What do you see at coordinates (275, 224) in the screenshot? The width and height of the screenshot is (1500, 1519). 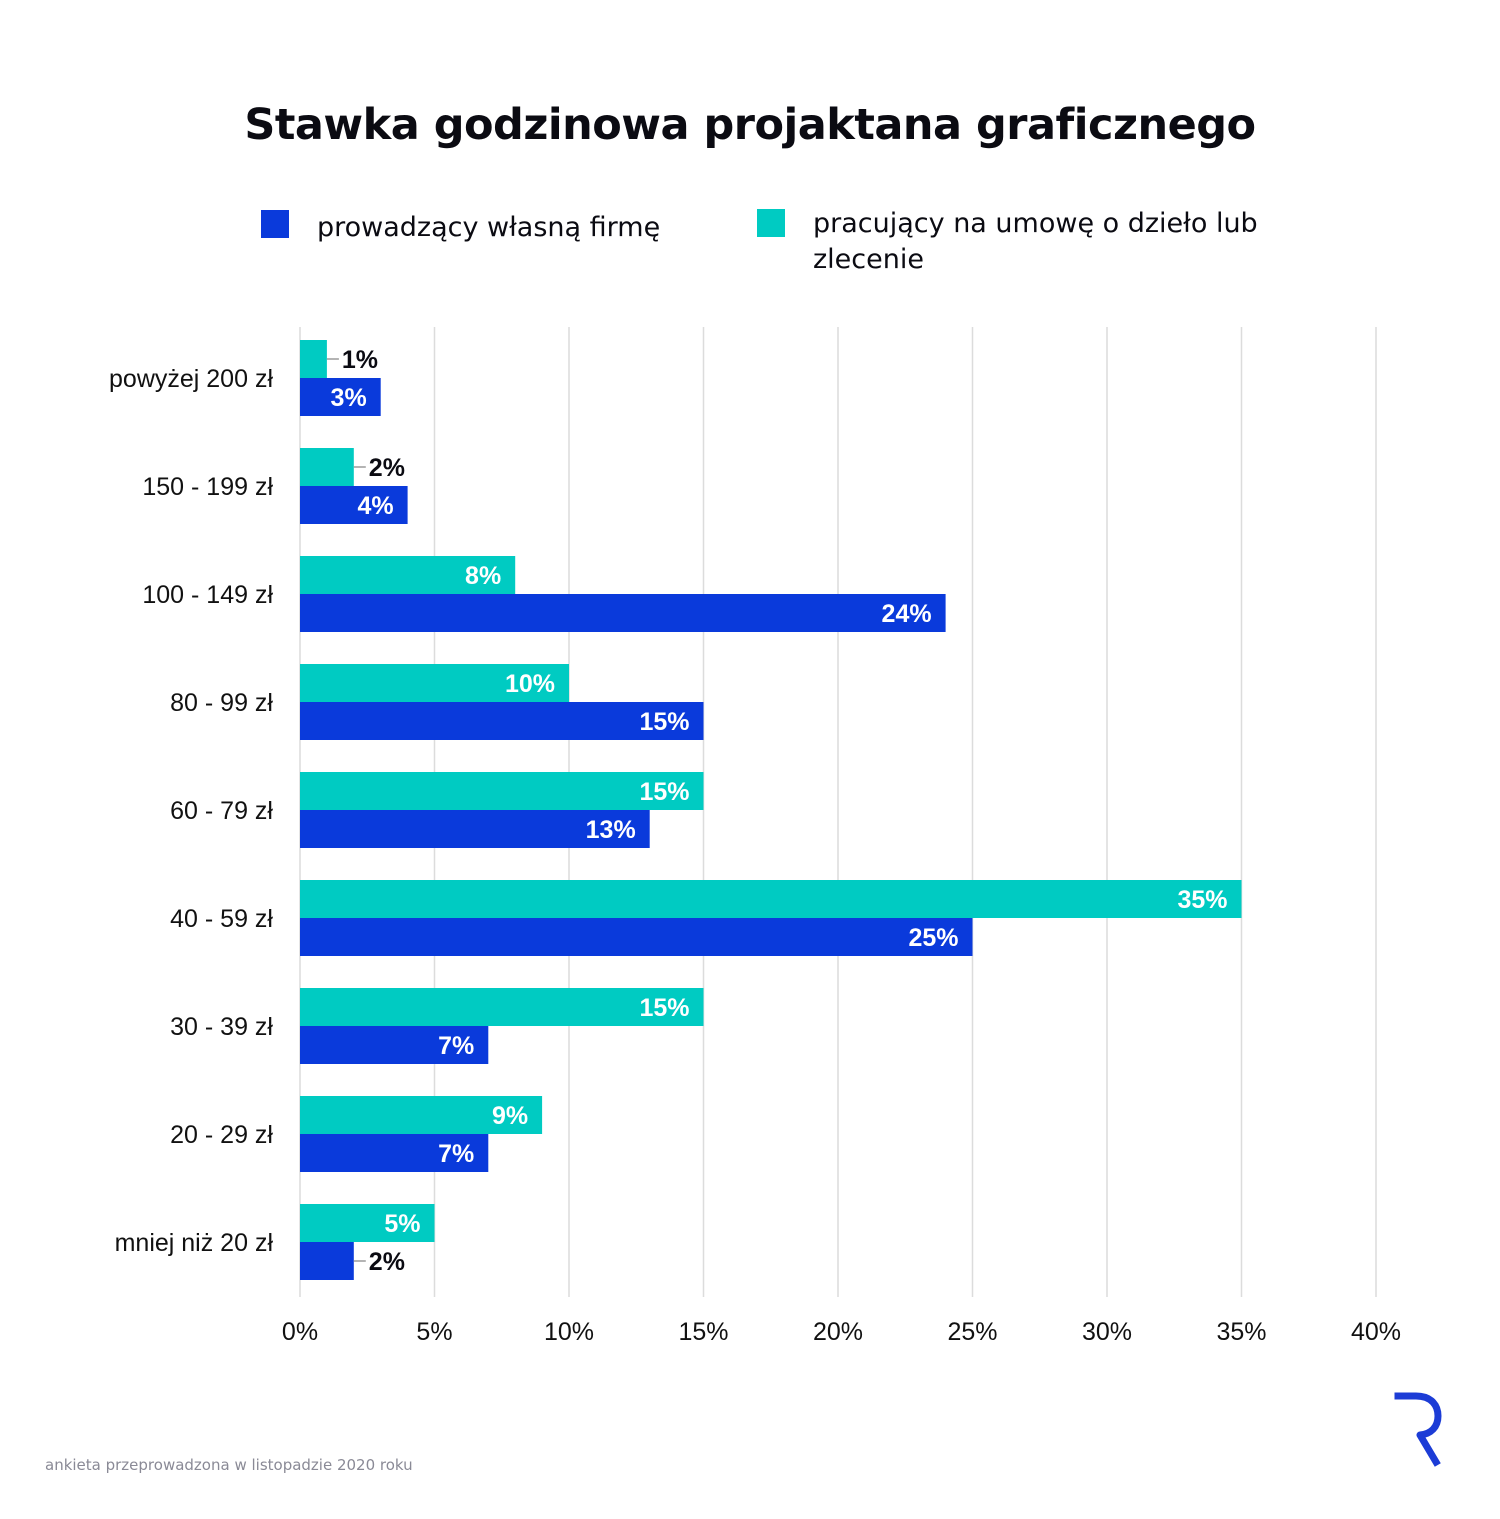 I see `legend-swatch-firm` at bounding box center [275, 224].